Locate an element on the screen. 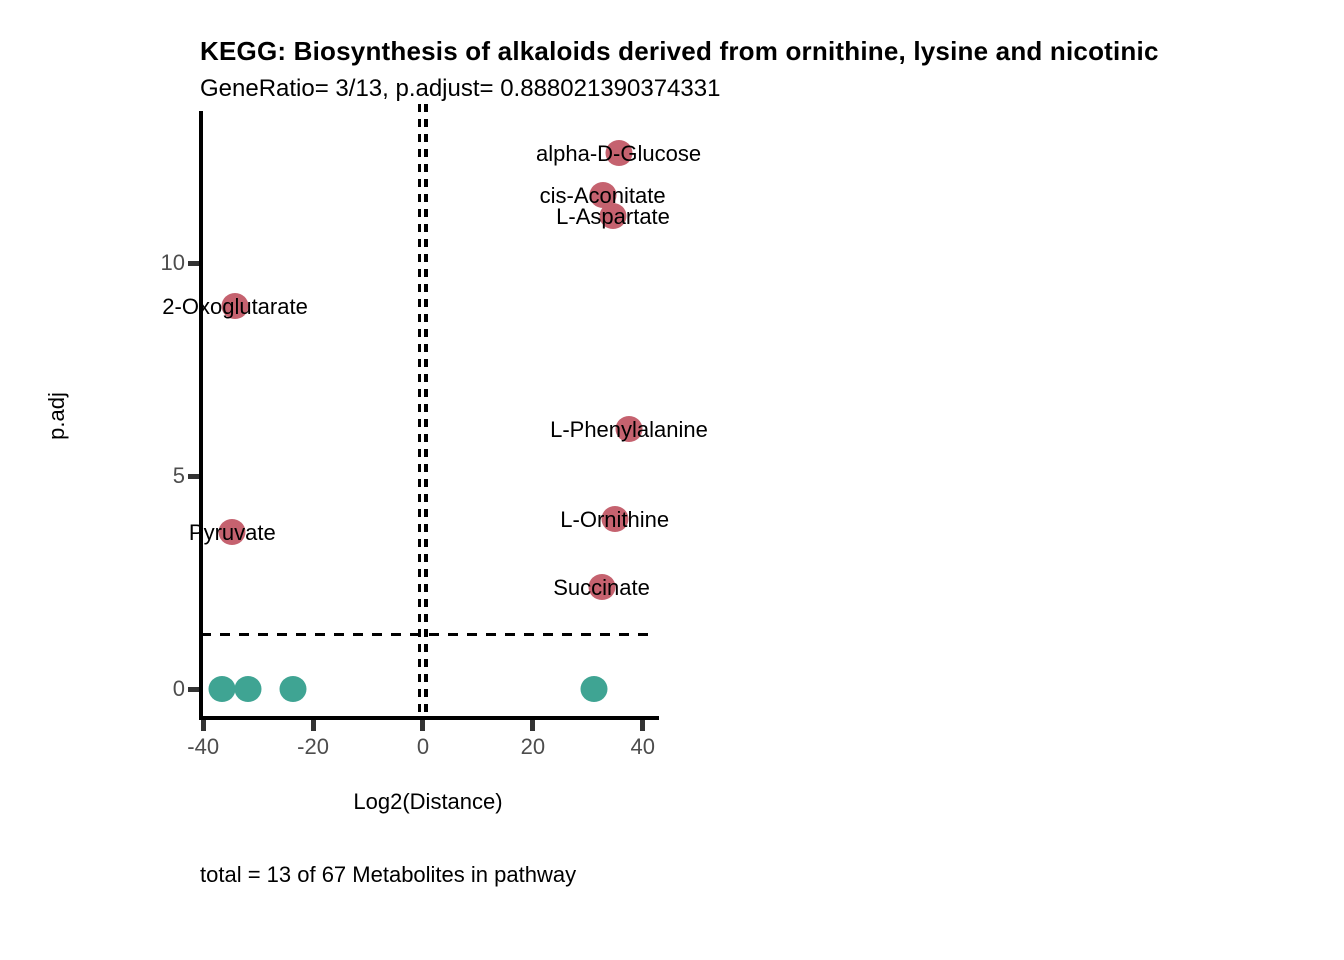 This screenshot has width=1344, height=960. x-axis-line is located at coordinates (429, 718).